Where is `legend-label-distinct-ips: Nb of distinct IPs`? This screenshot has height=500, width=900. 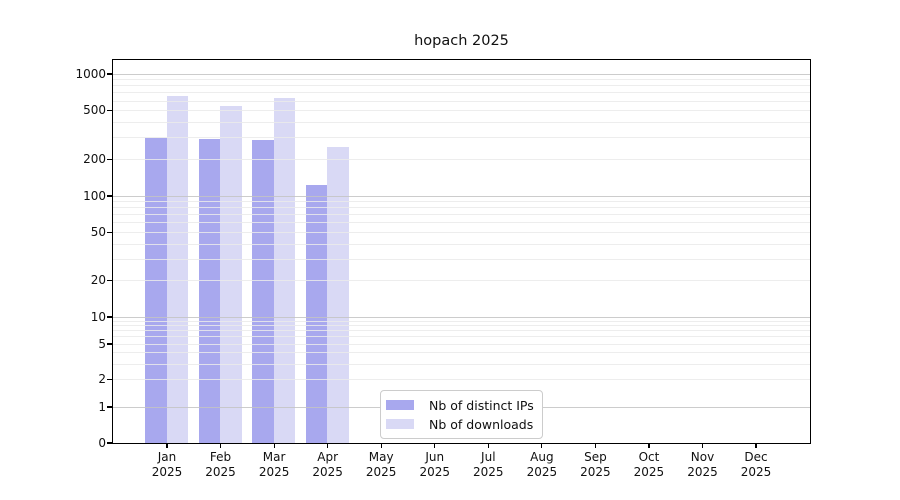 legend-label-distinct-ips: Nb of distinct IPs is located at coordinates (481, 405).